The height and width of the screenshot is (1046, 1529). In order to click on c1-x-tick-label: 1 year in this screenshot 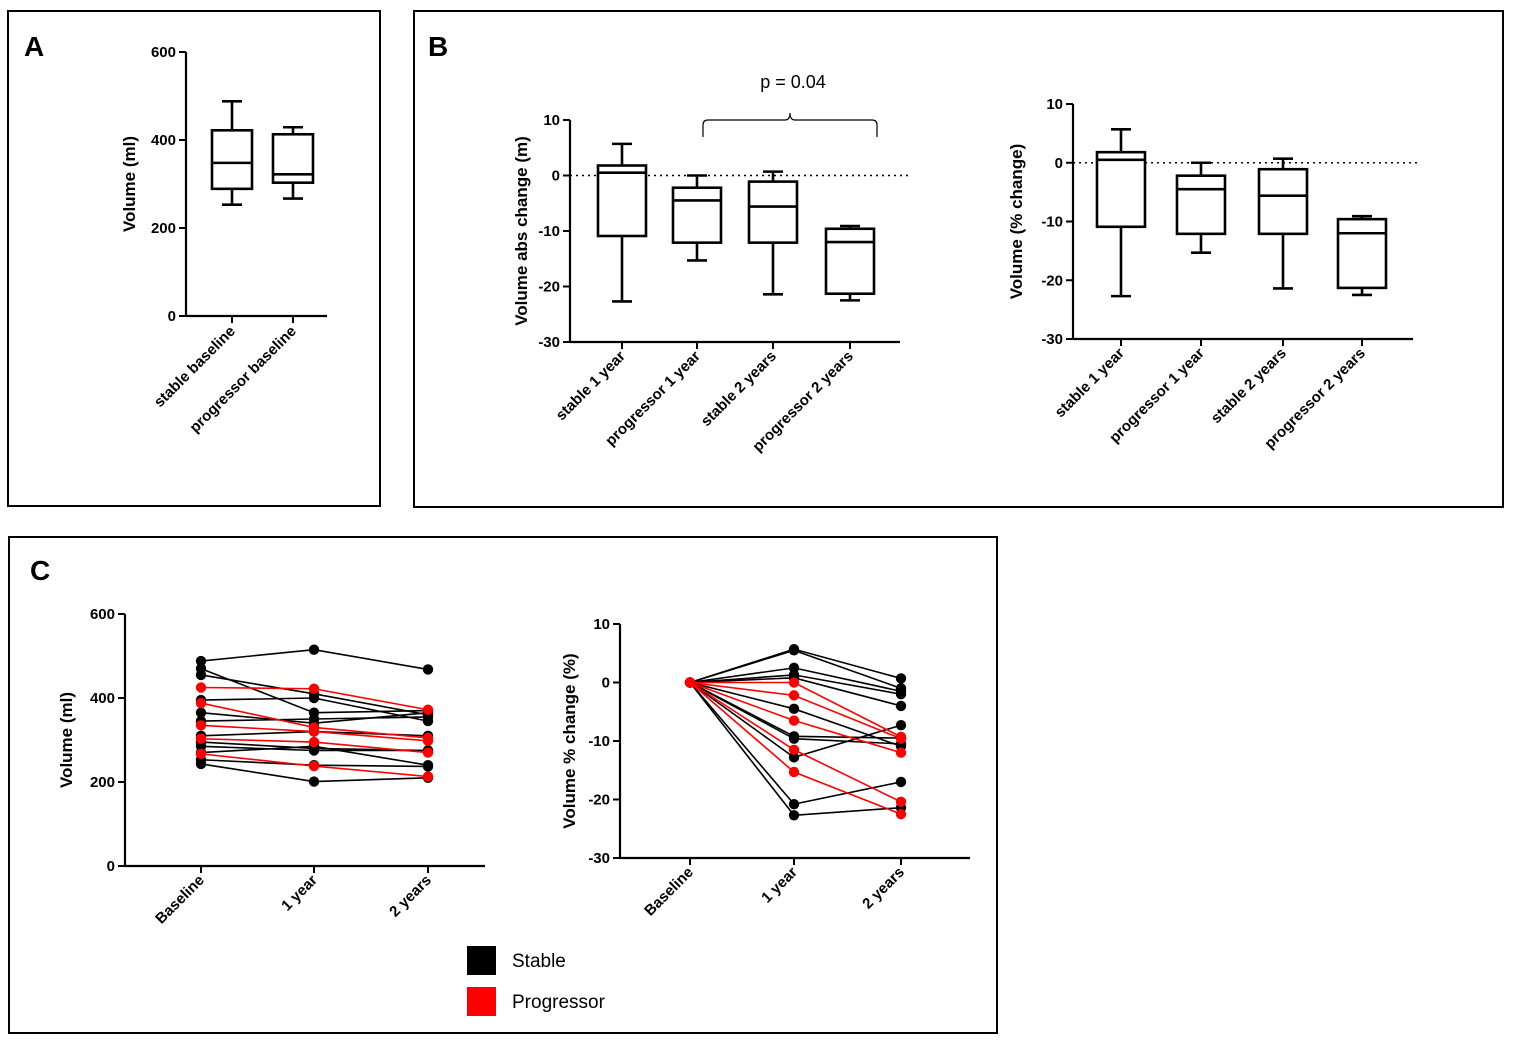, I will do `click(299, 893)`.